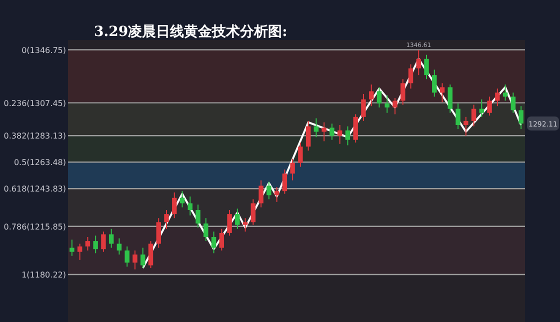  Describe the element at coordinates (35, 103) in the screenshot. I see `ref-line-label: 0.236(1307.45)` at that location.